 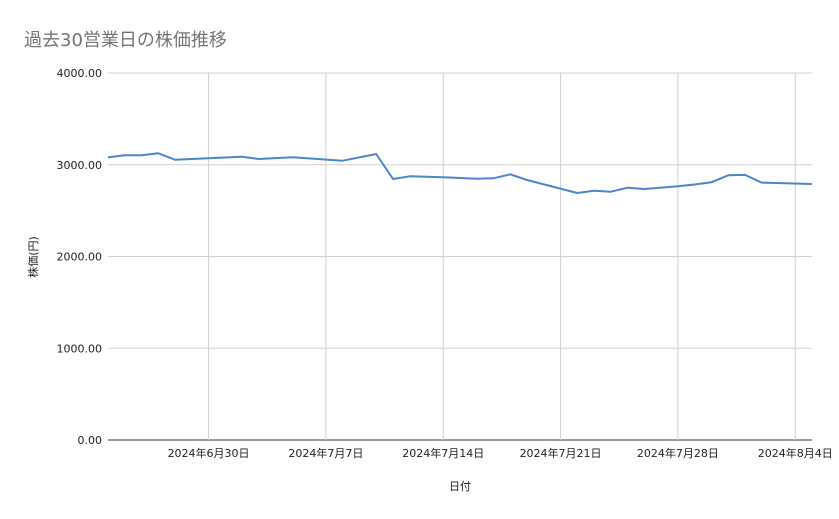 I want to click on x-tick-label: 2024年6月30日, so click(x=209, y=453).